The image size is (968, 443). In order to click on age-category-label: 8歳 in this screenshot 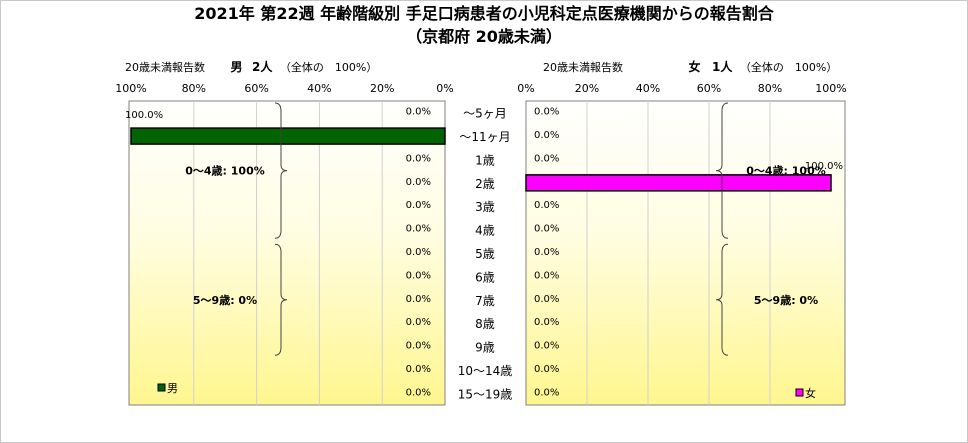, I will do `click(485, 324)`.